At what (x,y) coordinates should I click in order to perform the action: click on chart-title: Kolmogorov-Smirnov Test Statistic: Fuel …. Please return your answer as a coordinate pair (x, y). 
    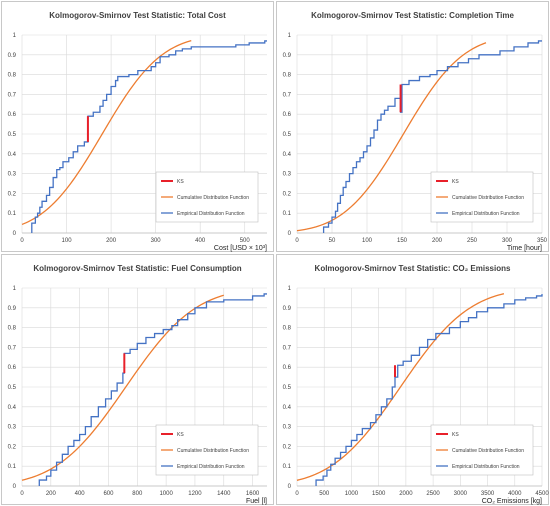
    Looking at the image, I should click on (137, 268).